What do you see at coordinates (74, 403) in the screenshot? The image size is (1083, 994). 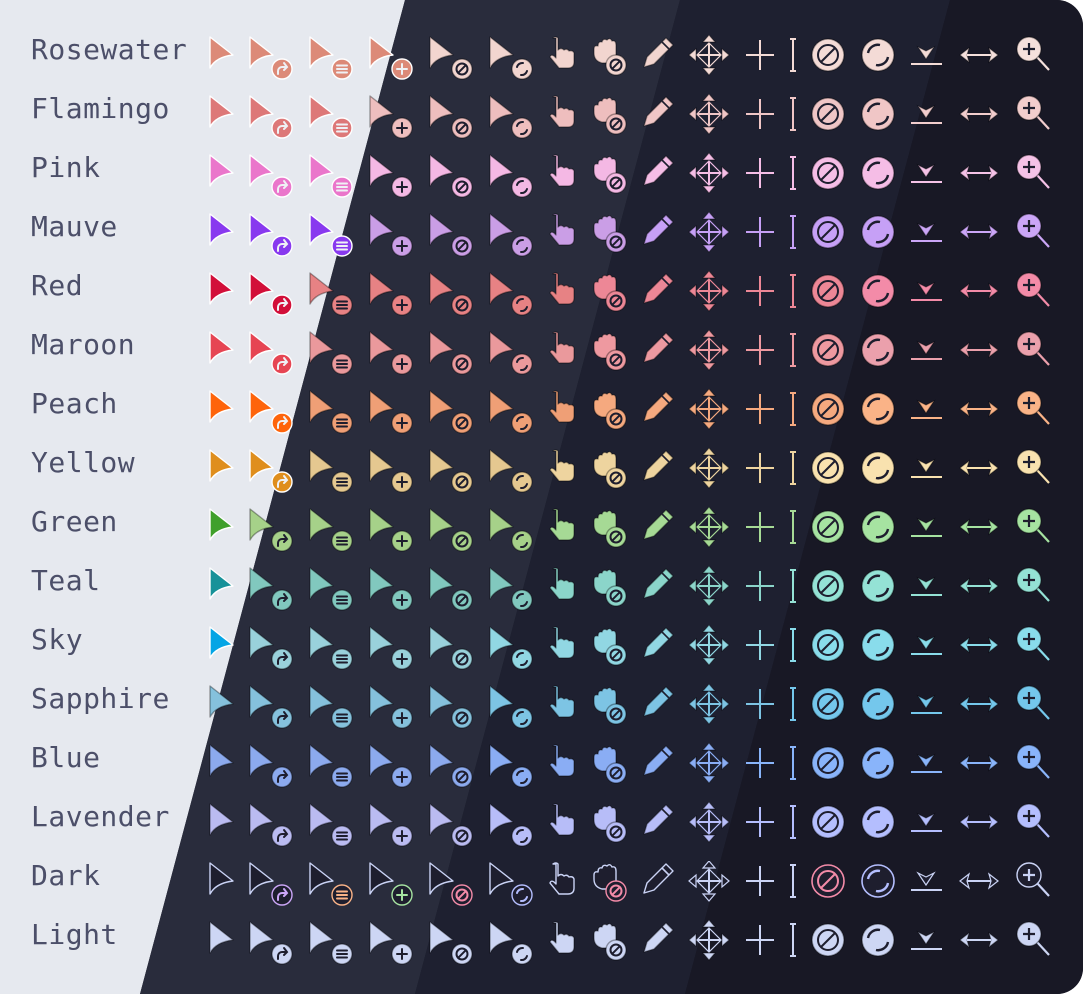 I see `row-label-peach: Peach` at bounding box center [74, 403].